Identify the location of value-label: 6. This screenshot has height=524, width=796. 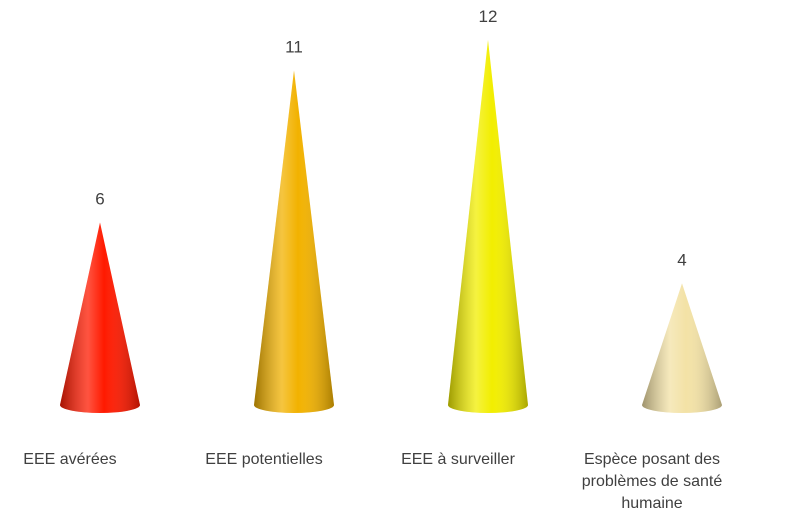
(99, 199).